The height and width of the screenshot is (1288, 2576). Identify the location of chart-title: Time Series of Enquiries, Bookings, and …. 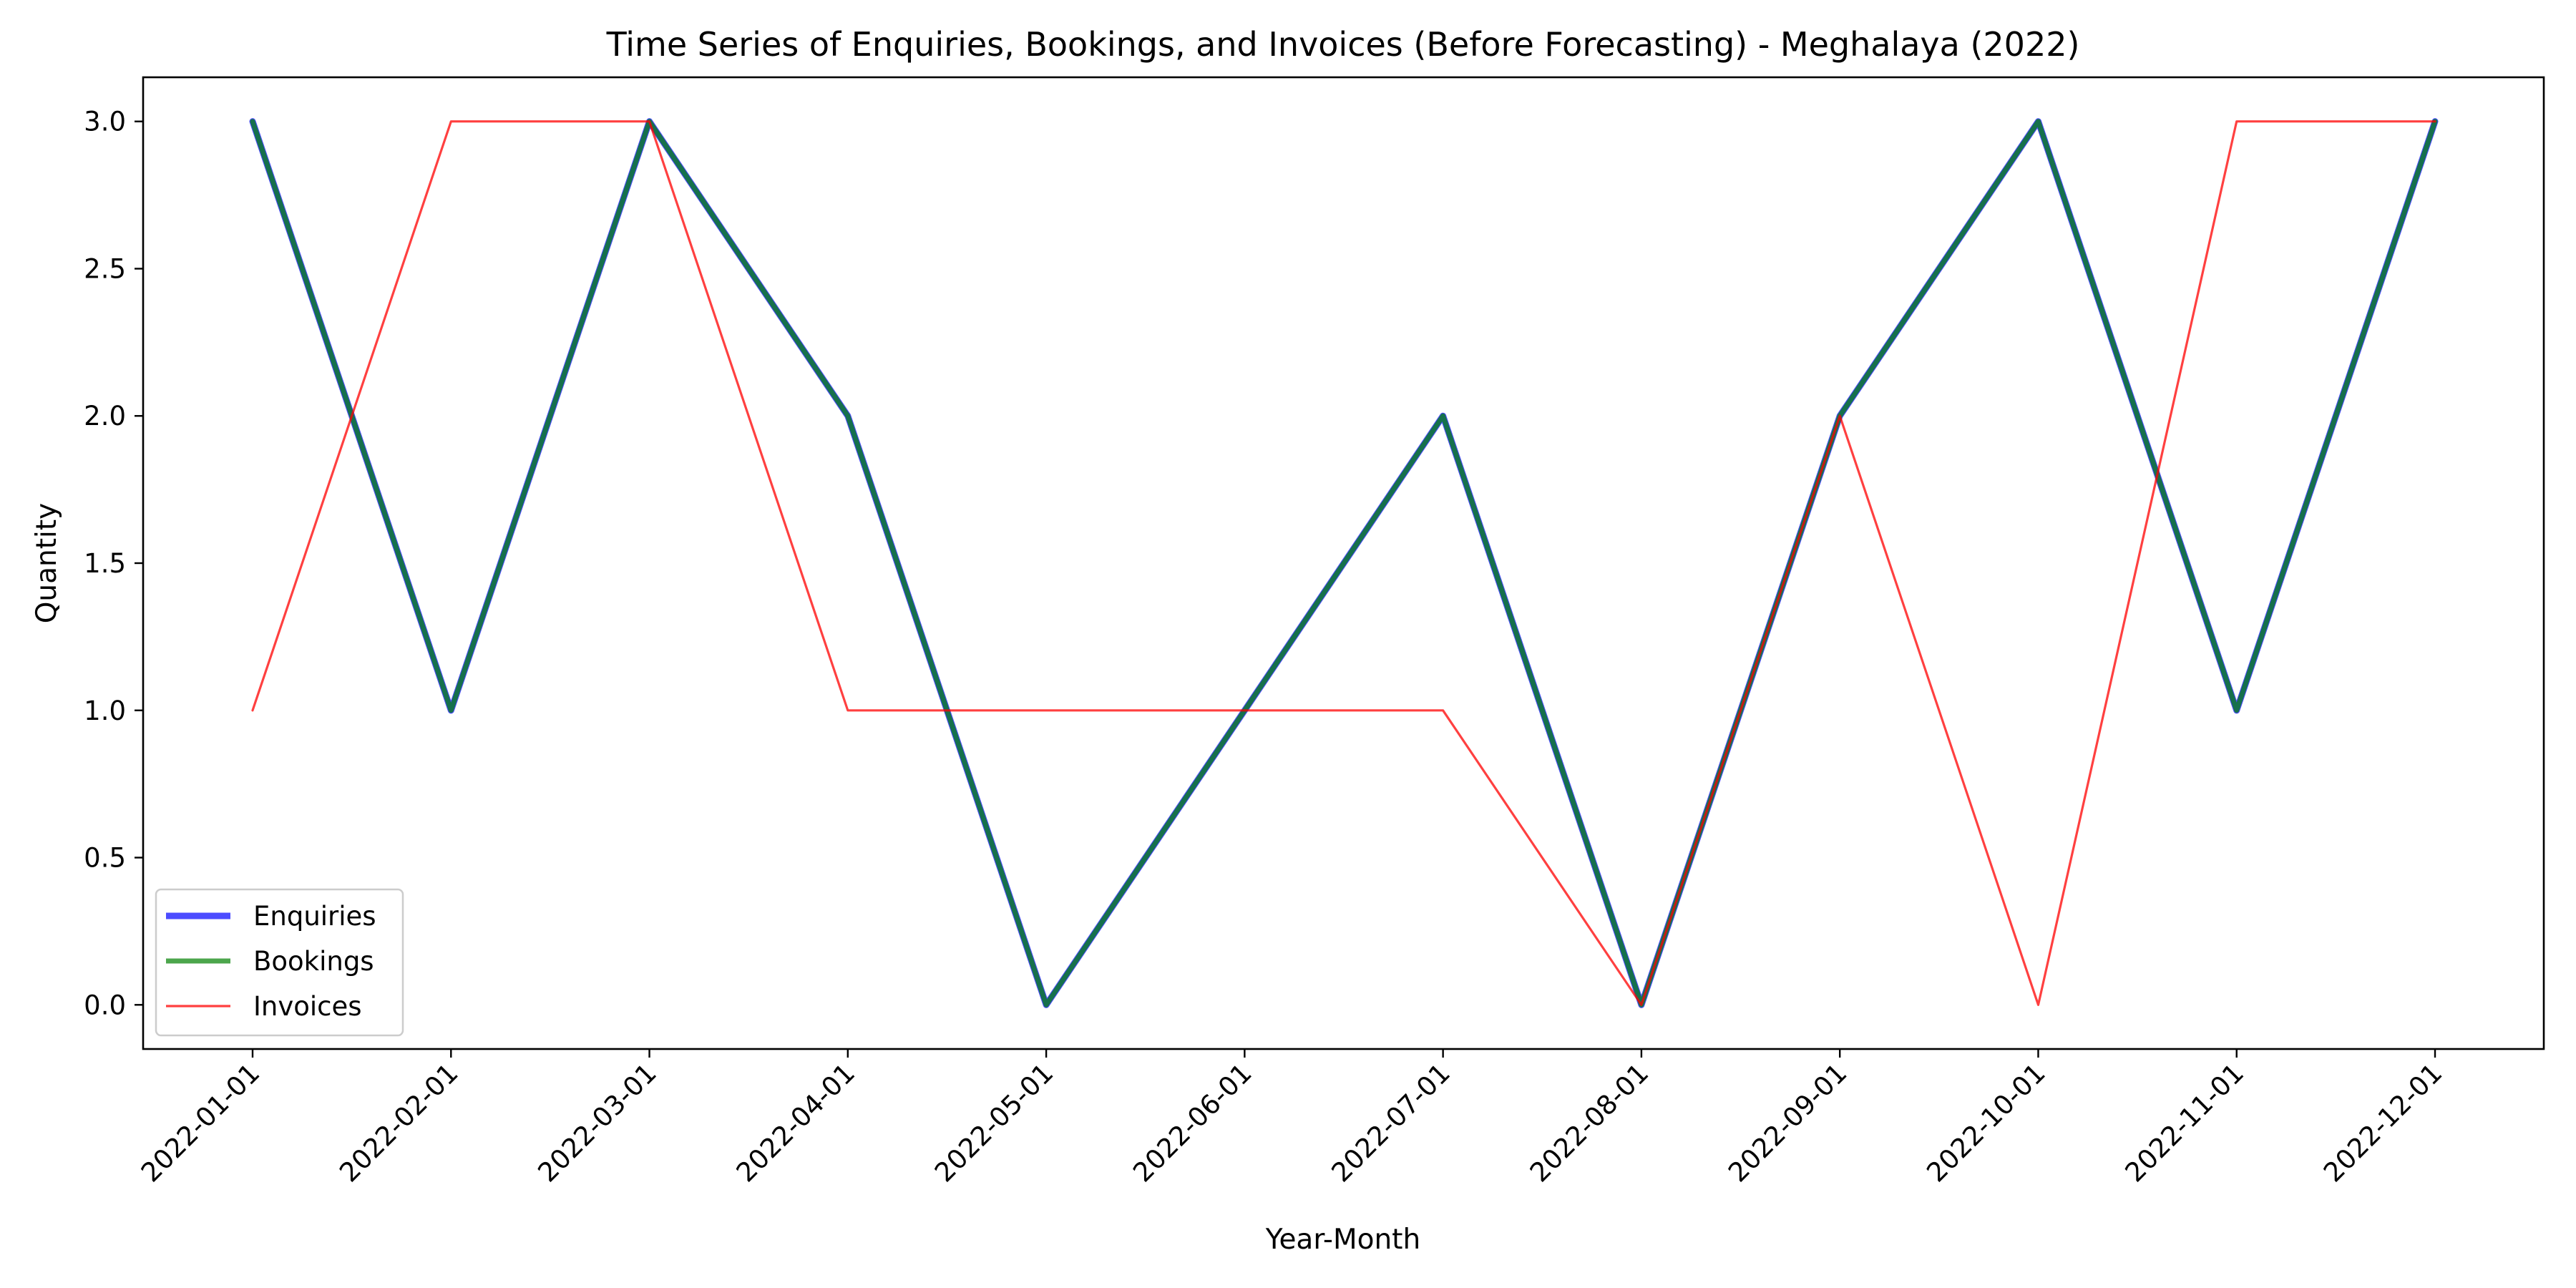
(1343, 44).